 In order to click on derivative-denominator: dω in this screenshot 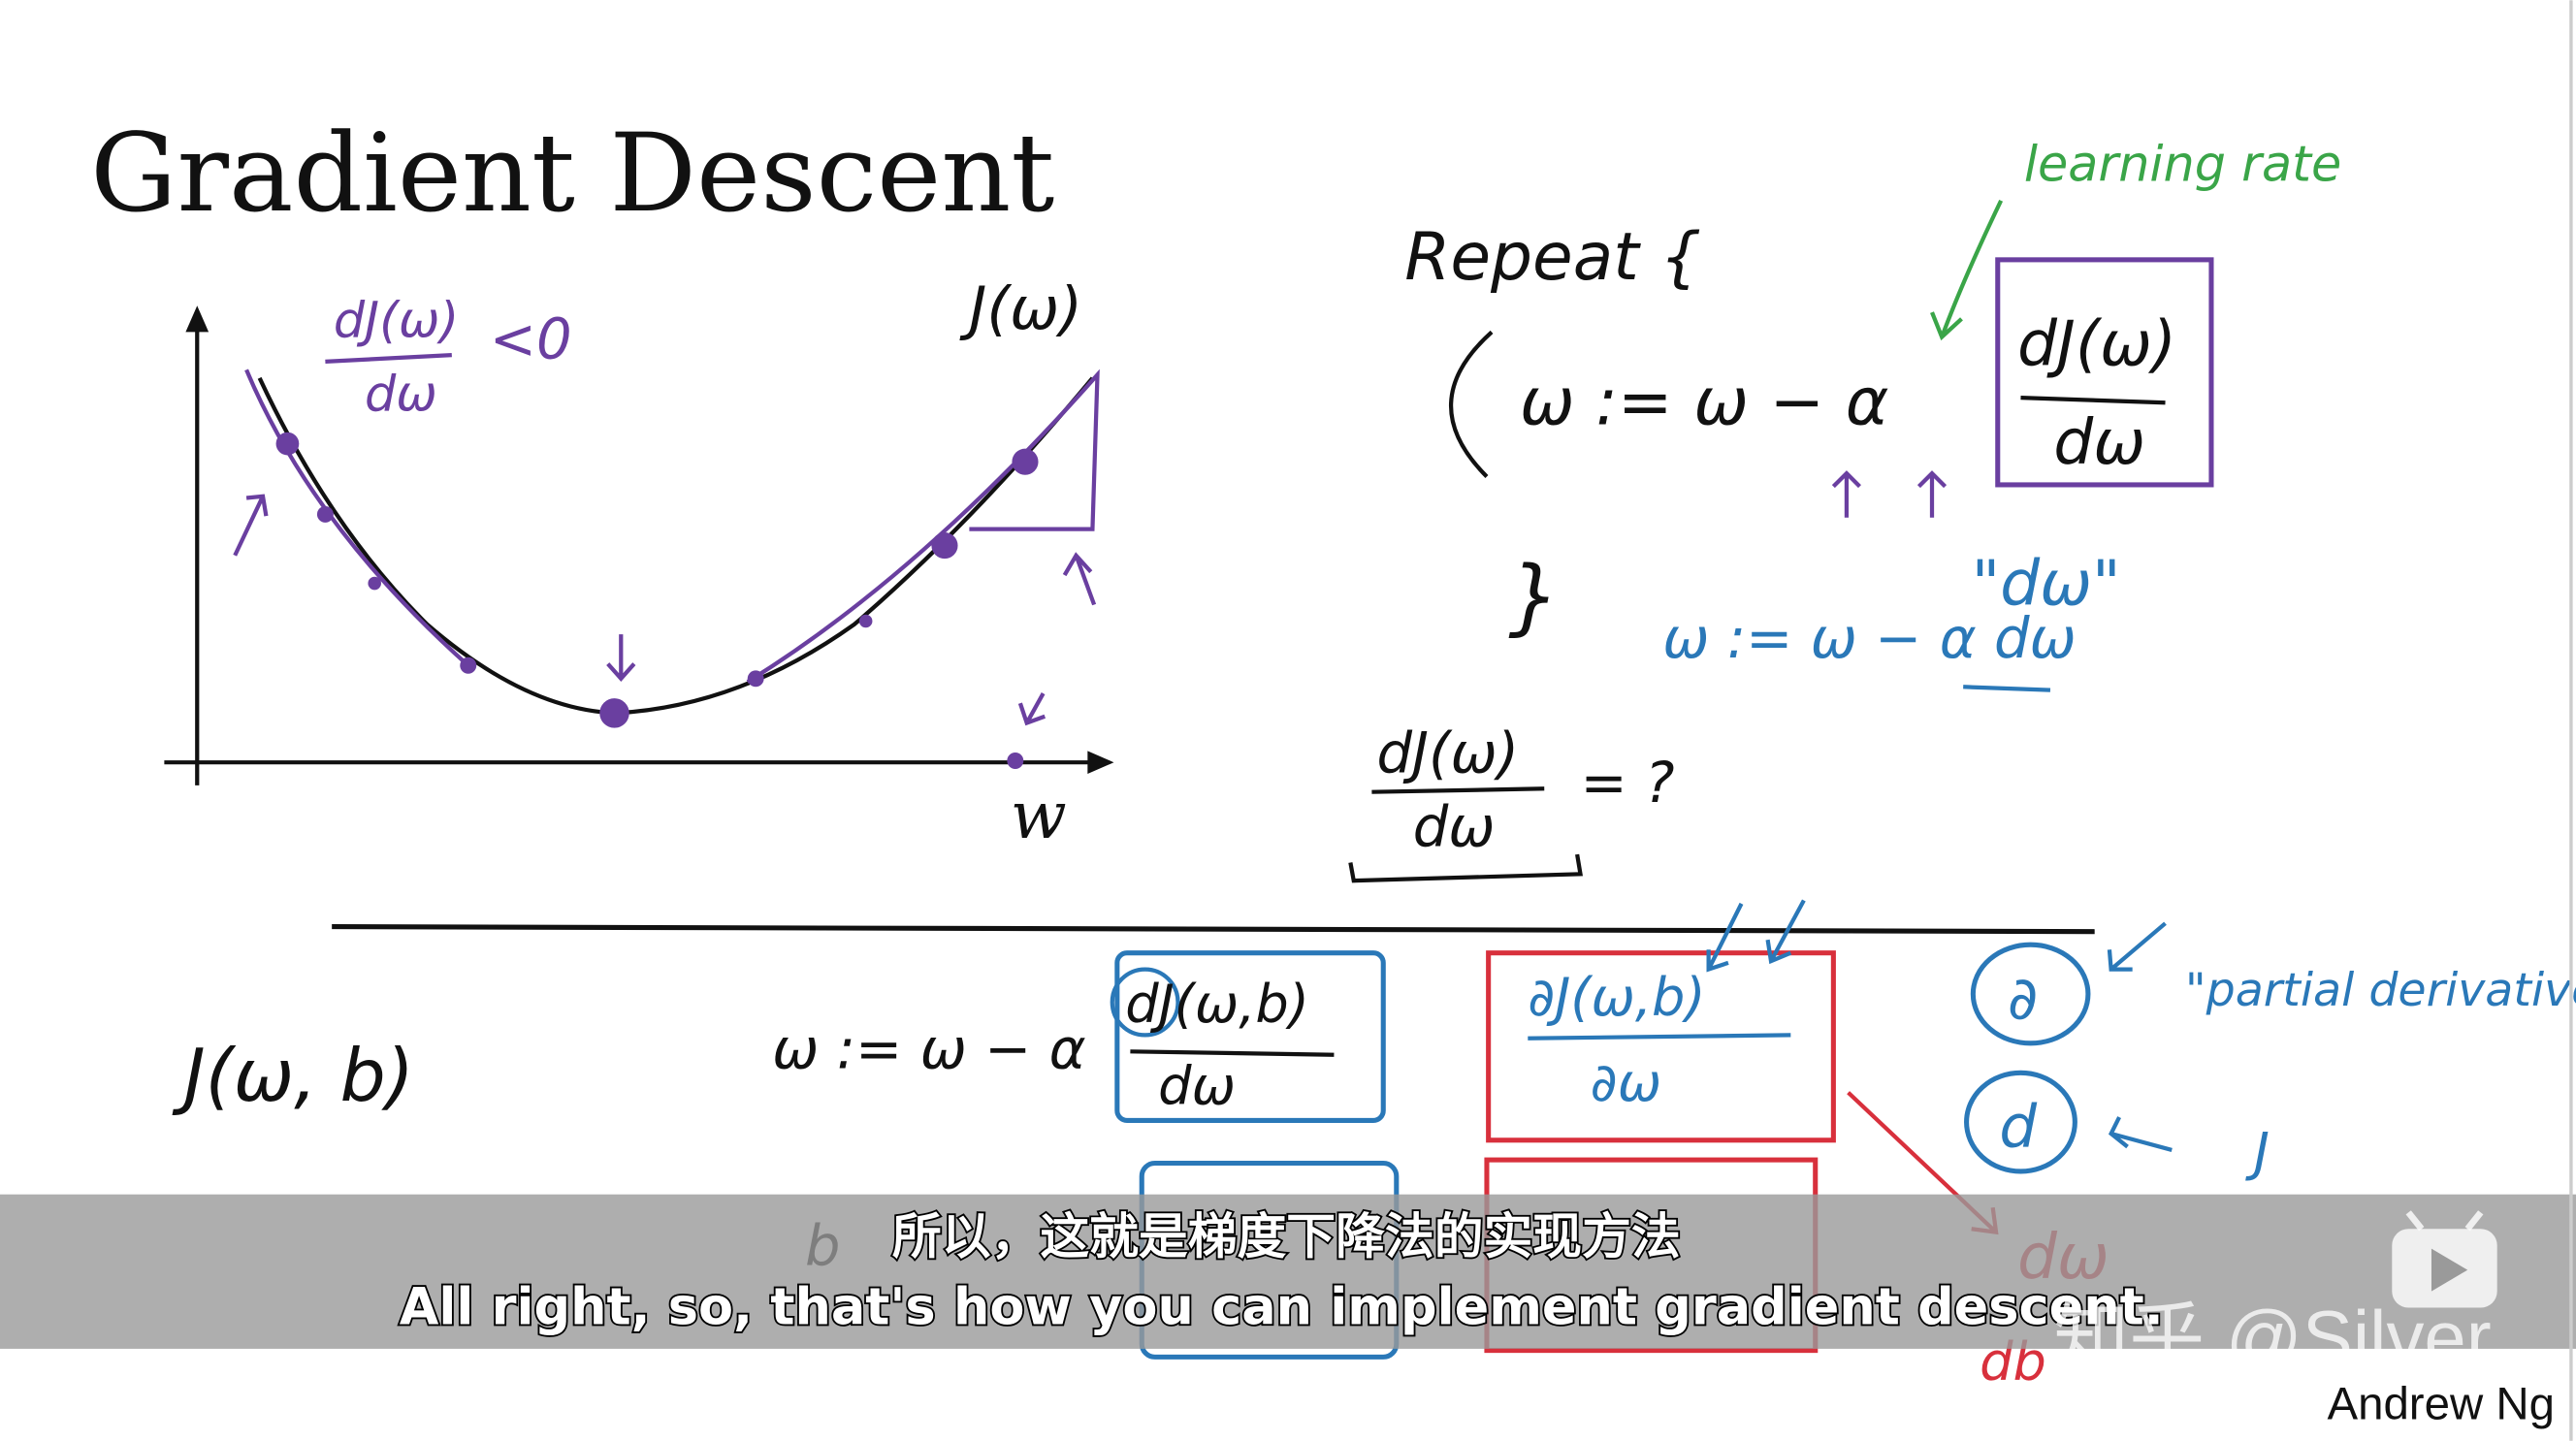, I will do `click(2099, 442)`.